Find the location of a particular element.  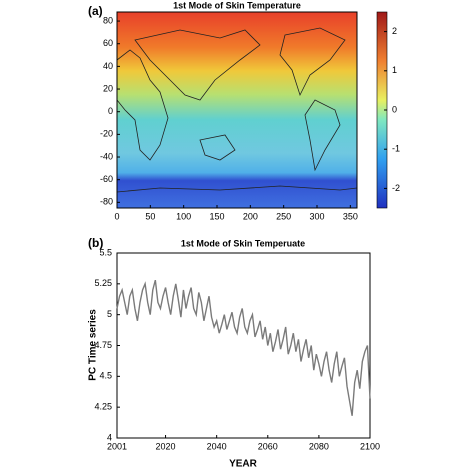

x-tick-label: 2001 is located at coordinates (117, 446).